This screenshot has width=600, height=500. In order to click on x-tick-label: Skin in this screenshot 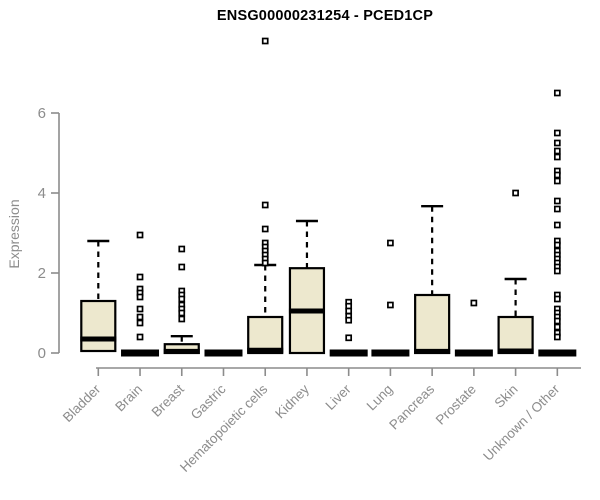, I will do `click(506, 396)`.